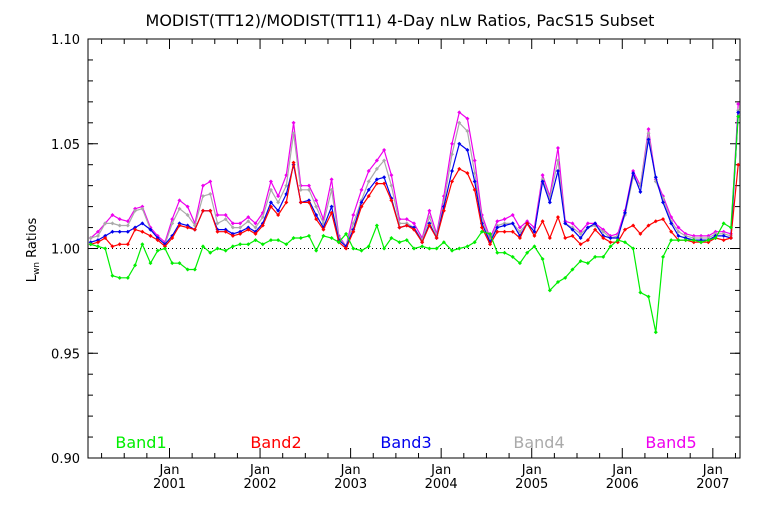  What do you see at coordinates (350, 484) in the screenshot?
I see `x-tick-year-label: 2003` at bounding box center [350, 484].